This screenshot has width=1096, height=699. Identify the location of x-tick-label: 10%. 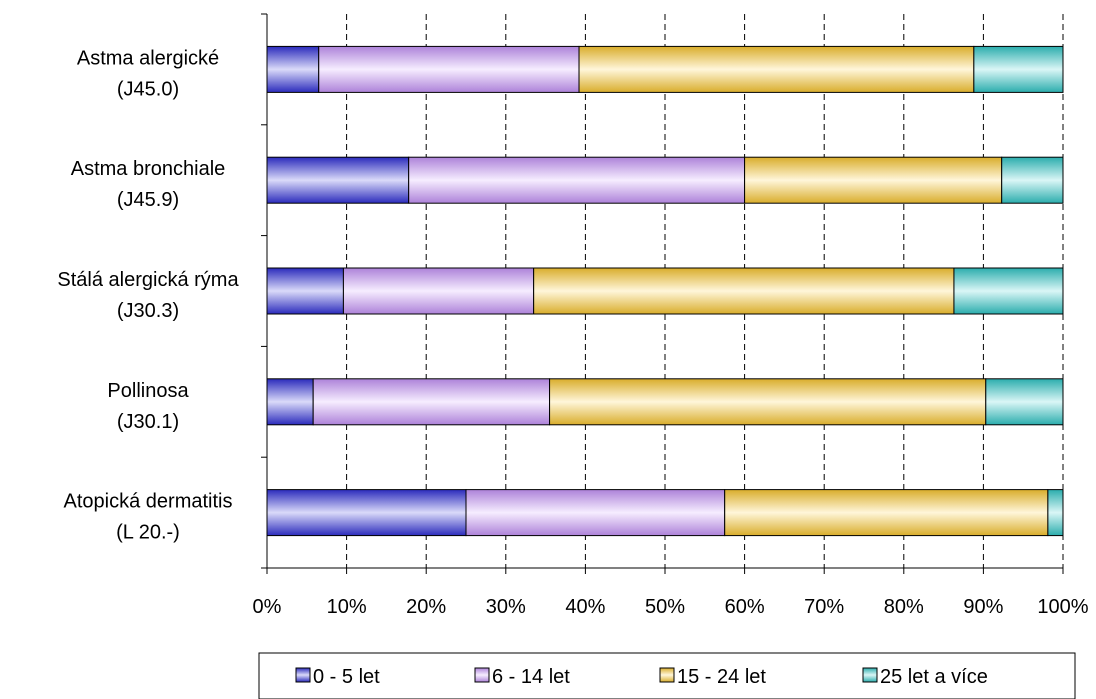
(347, 607).